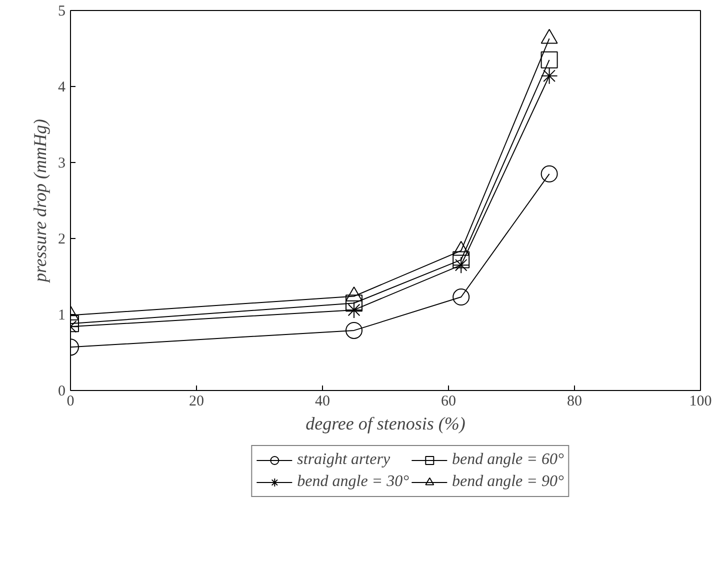 This screenshot has height=572, width=725. I want to click on x-tick-label: 100, so click(700, 402).